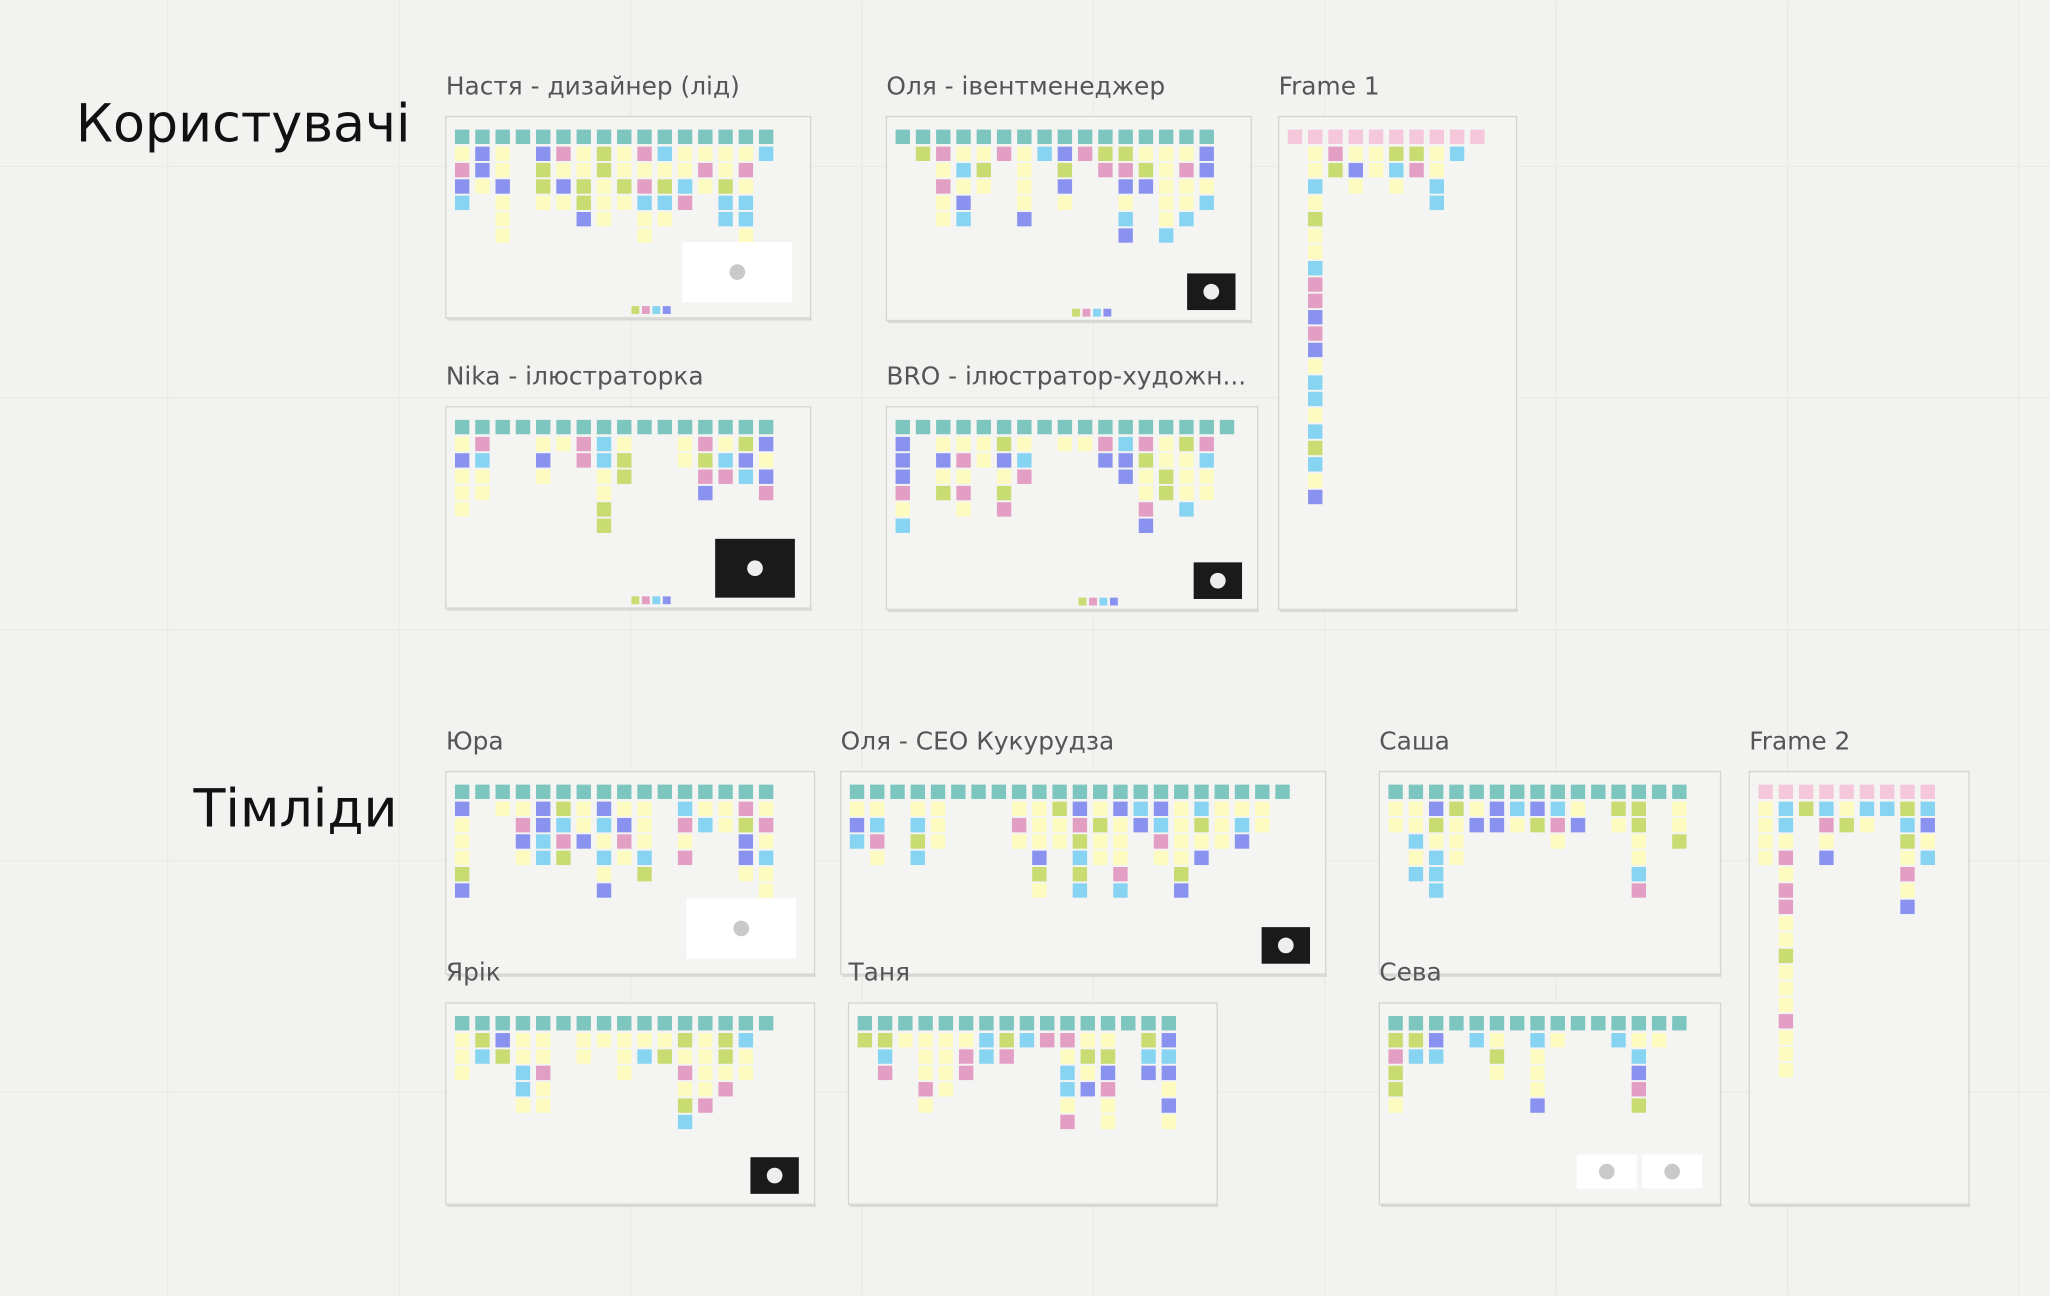  I want to click on frame: Nika - ілюстраторка, so click(628, 486).